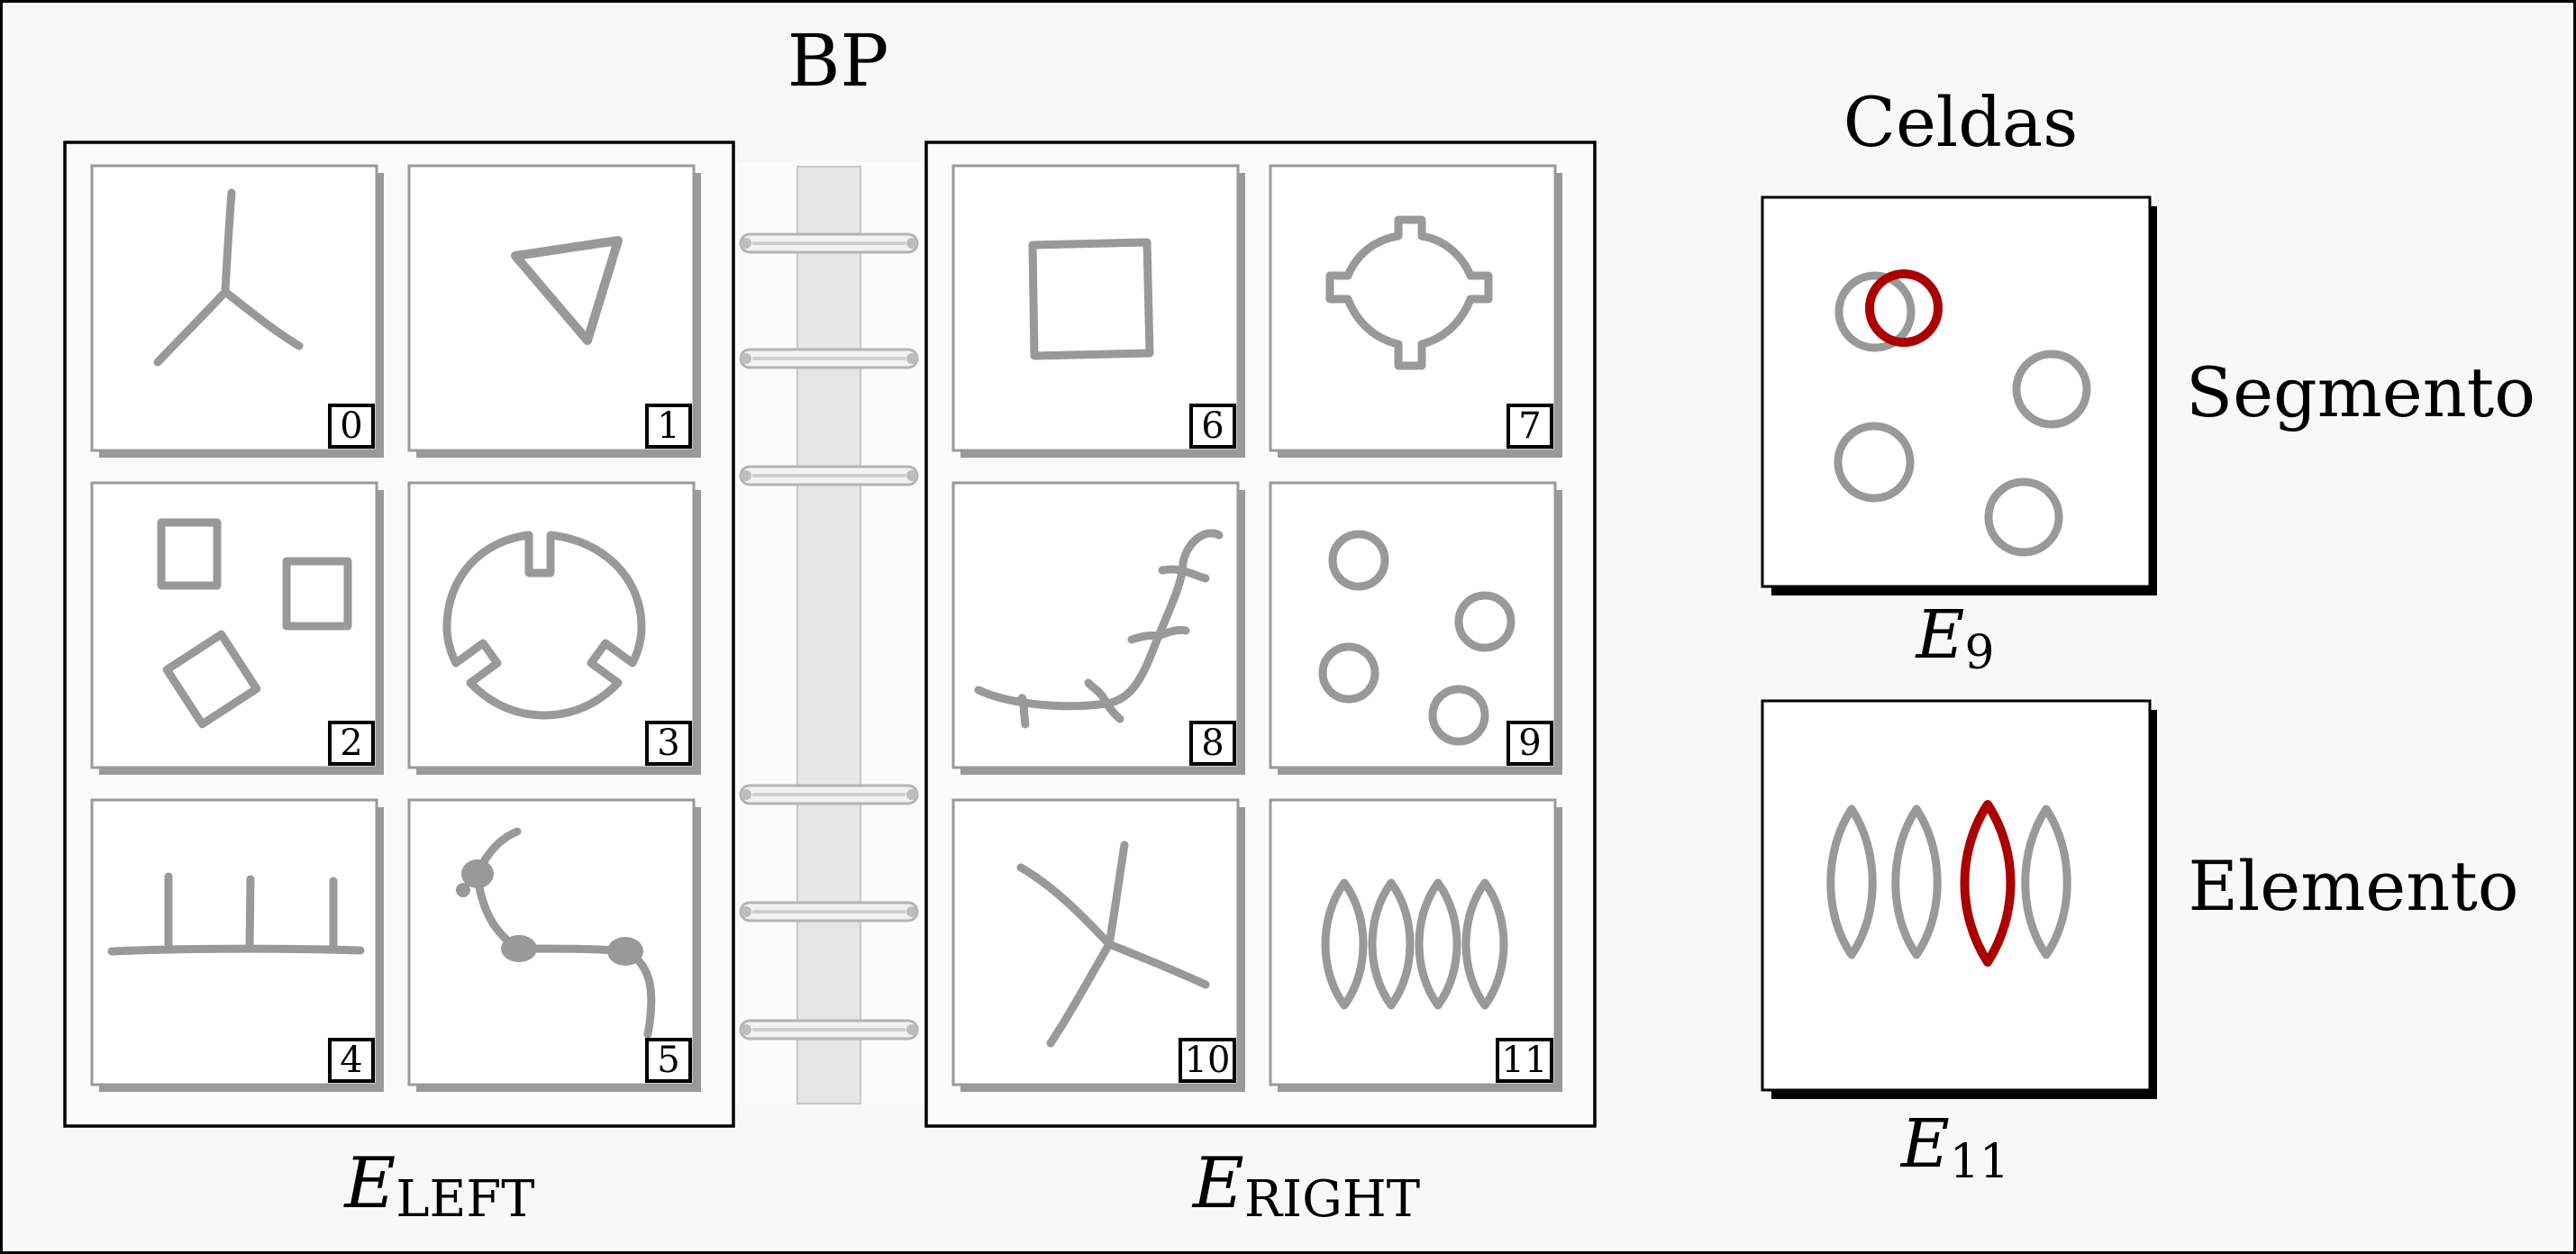 The height and width of the screenshot is (1254, 2576). I want to click on line-with-three-ticks-shape, so click(236, 914).